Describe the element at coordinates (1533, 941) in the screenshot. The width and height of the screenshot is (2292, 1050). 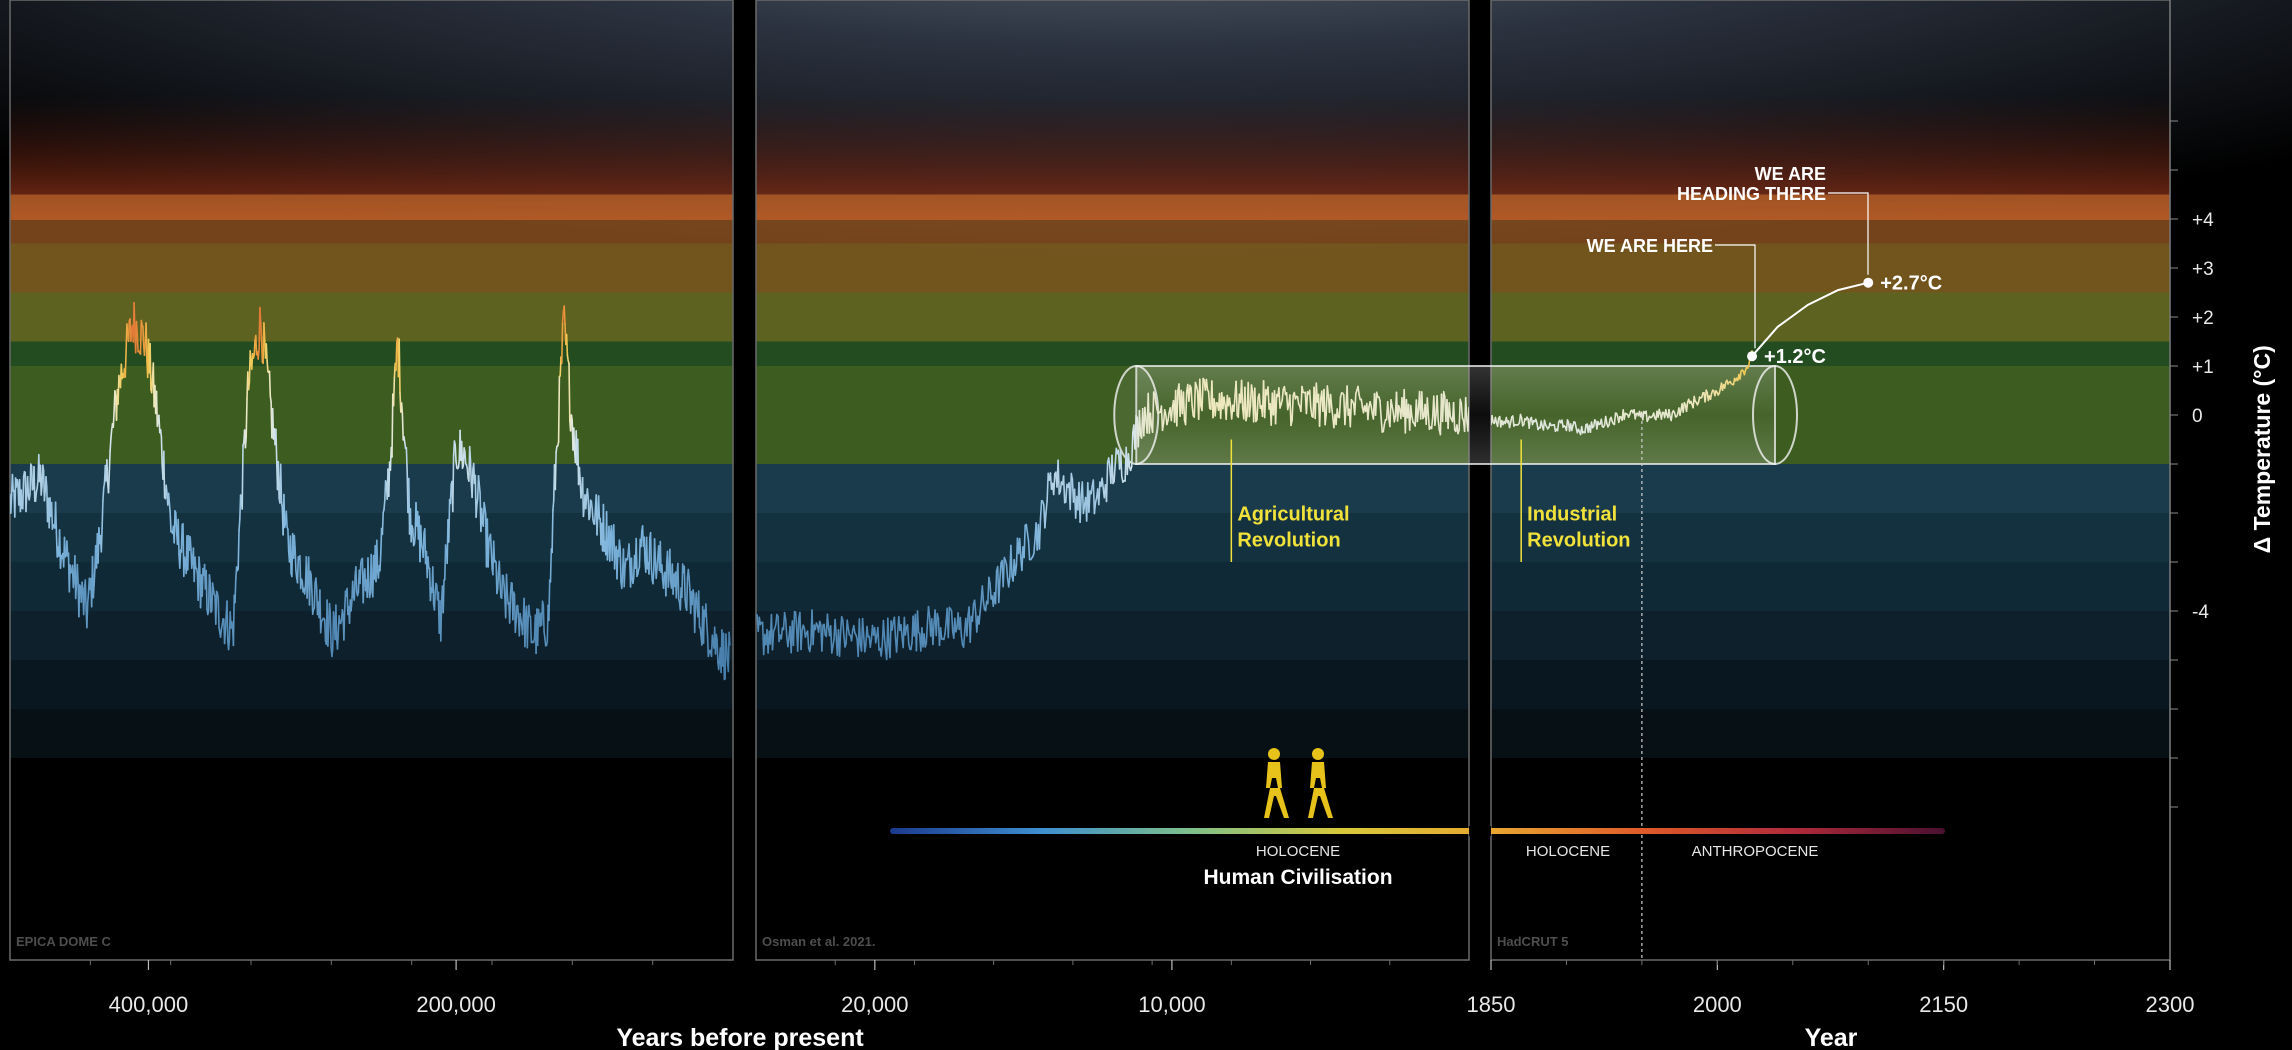
I see `source-label-2: HadCRUT 5` at that location.